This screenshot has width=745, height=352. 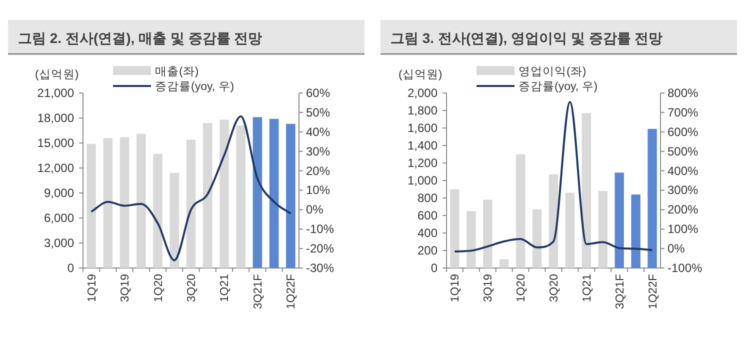 What do you see at coordinates (318, 190) in the screenshot?
I see `y2-tick-label: 10%` at bounding box center [318, 190].